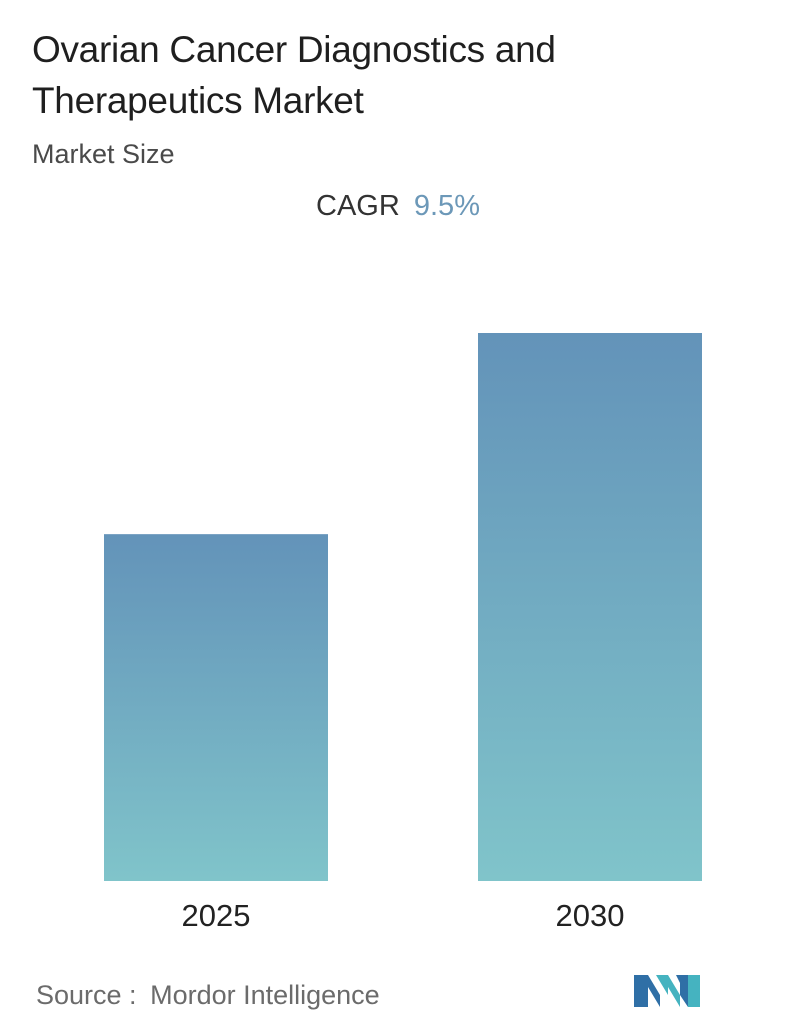 The height and width of the screenshot is (1034, 796). What do you see at coordinates (446, 206) in the screenshot?
I see `cagr-value: 9.5%` at bounding box center [446, 206].